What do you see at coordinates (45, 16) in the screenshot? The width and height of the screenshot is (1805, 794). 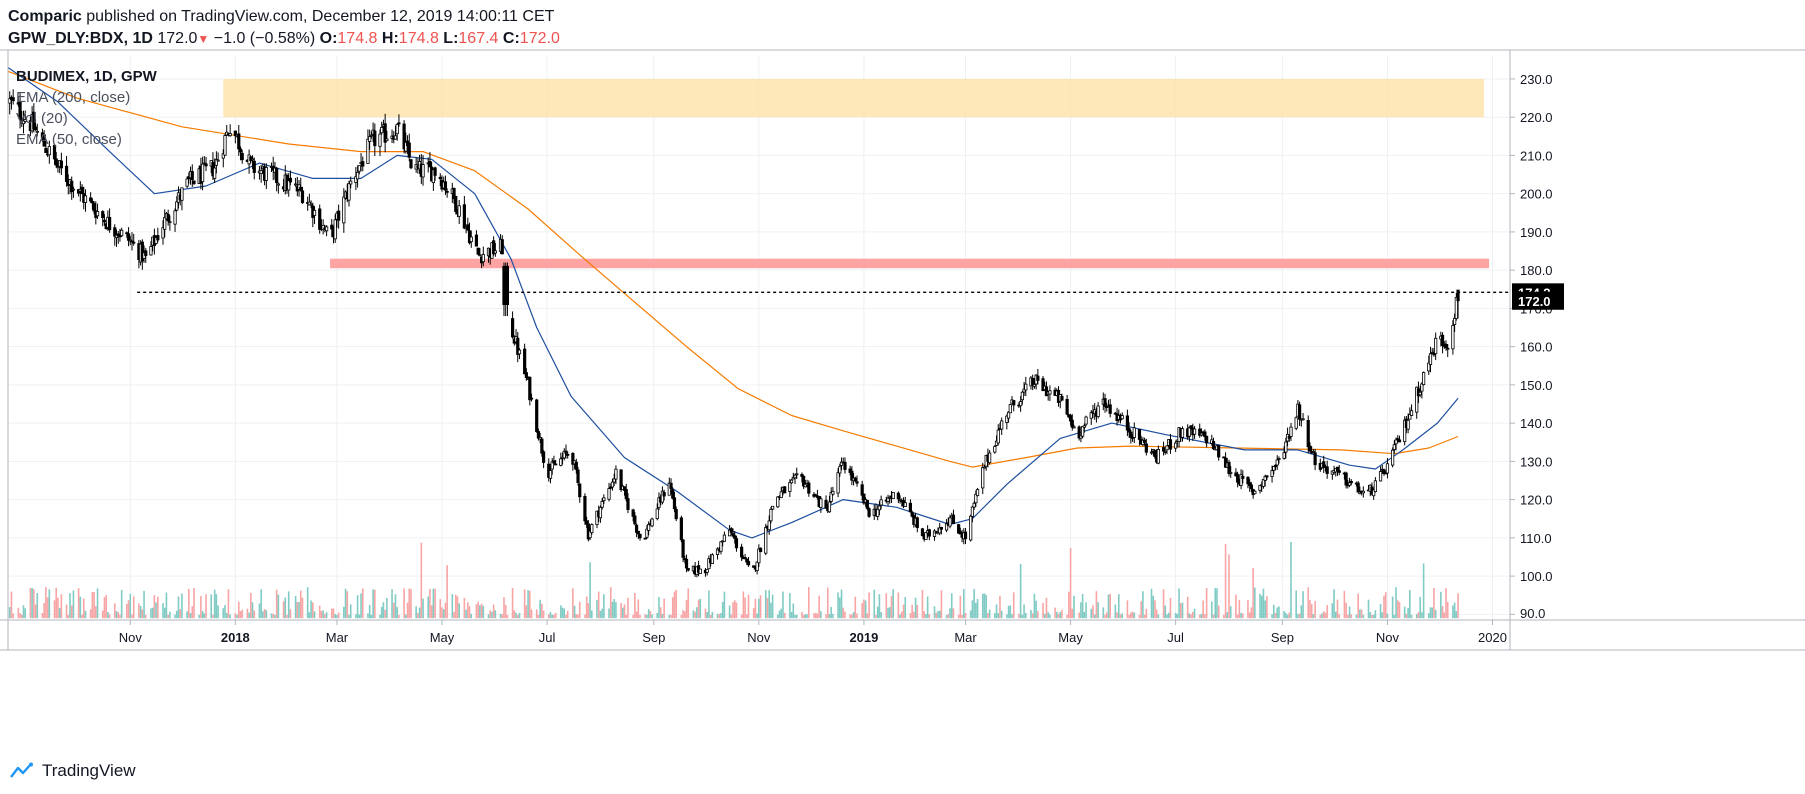 I see `publisher-name: Comparic` at bounding box center [45, 16].